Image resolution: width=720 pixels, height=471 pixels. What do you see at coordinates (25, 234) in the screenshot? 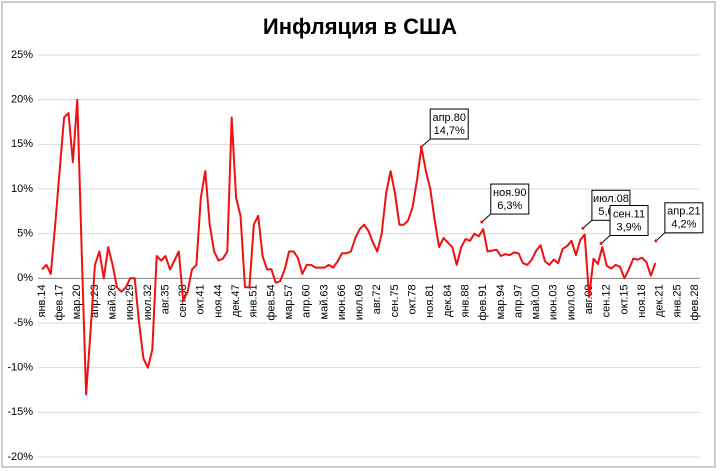
I see `y-tick-label: 5%` at bounding box center [25, 234].